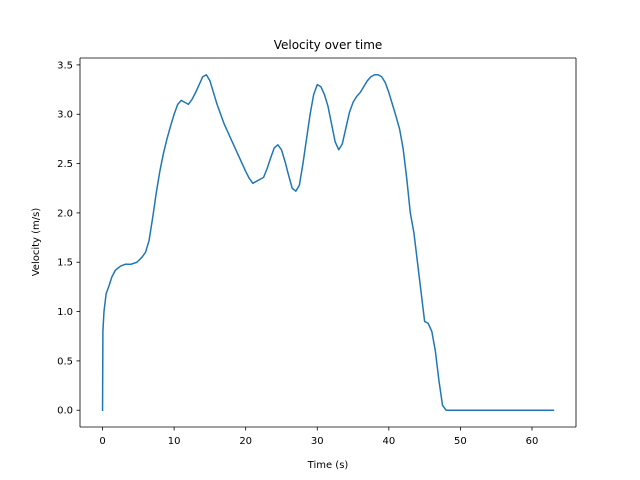 This screenshot has height=480, width=640. What do you see at coordinates (328, 45) in the screenshot?
I see `chart-title: Velocity over time` at bounding box center [328, 45].